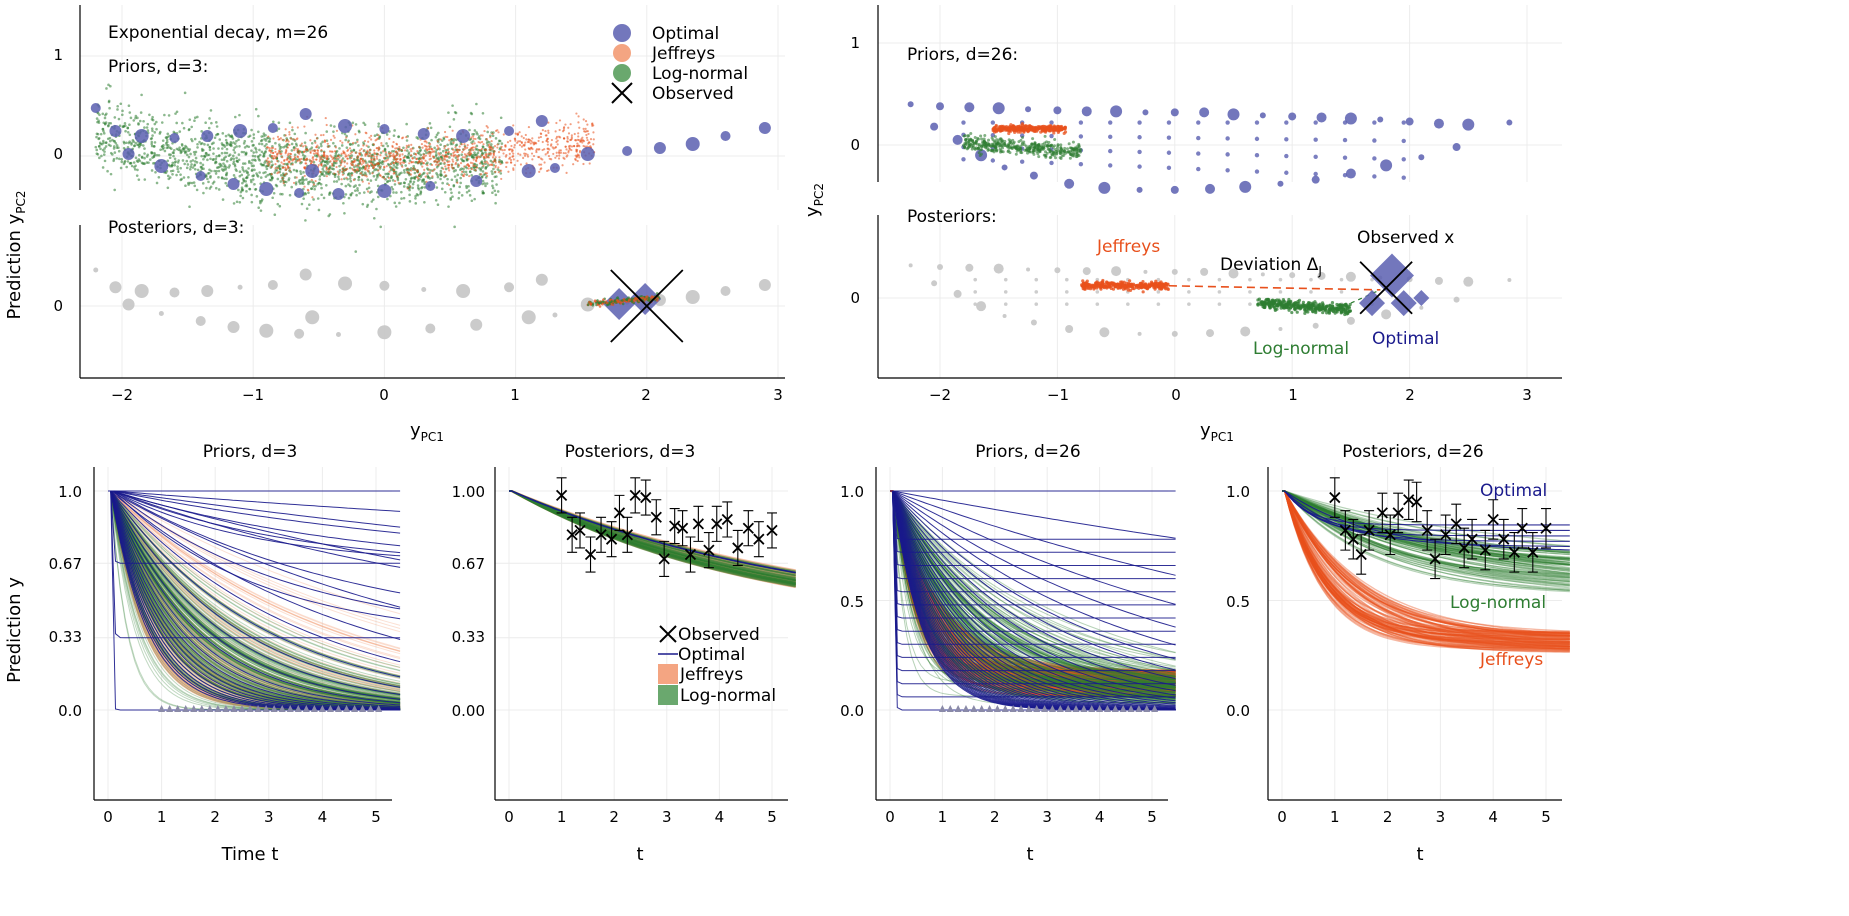 The width and height of the screenshot is (1849, 916). I want to click on legend-observed-marker, so click(622, 93).